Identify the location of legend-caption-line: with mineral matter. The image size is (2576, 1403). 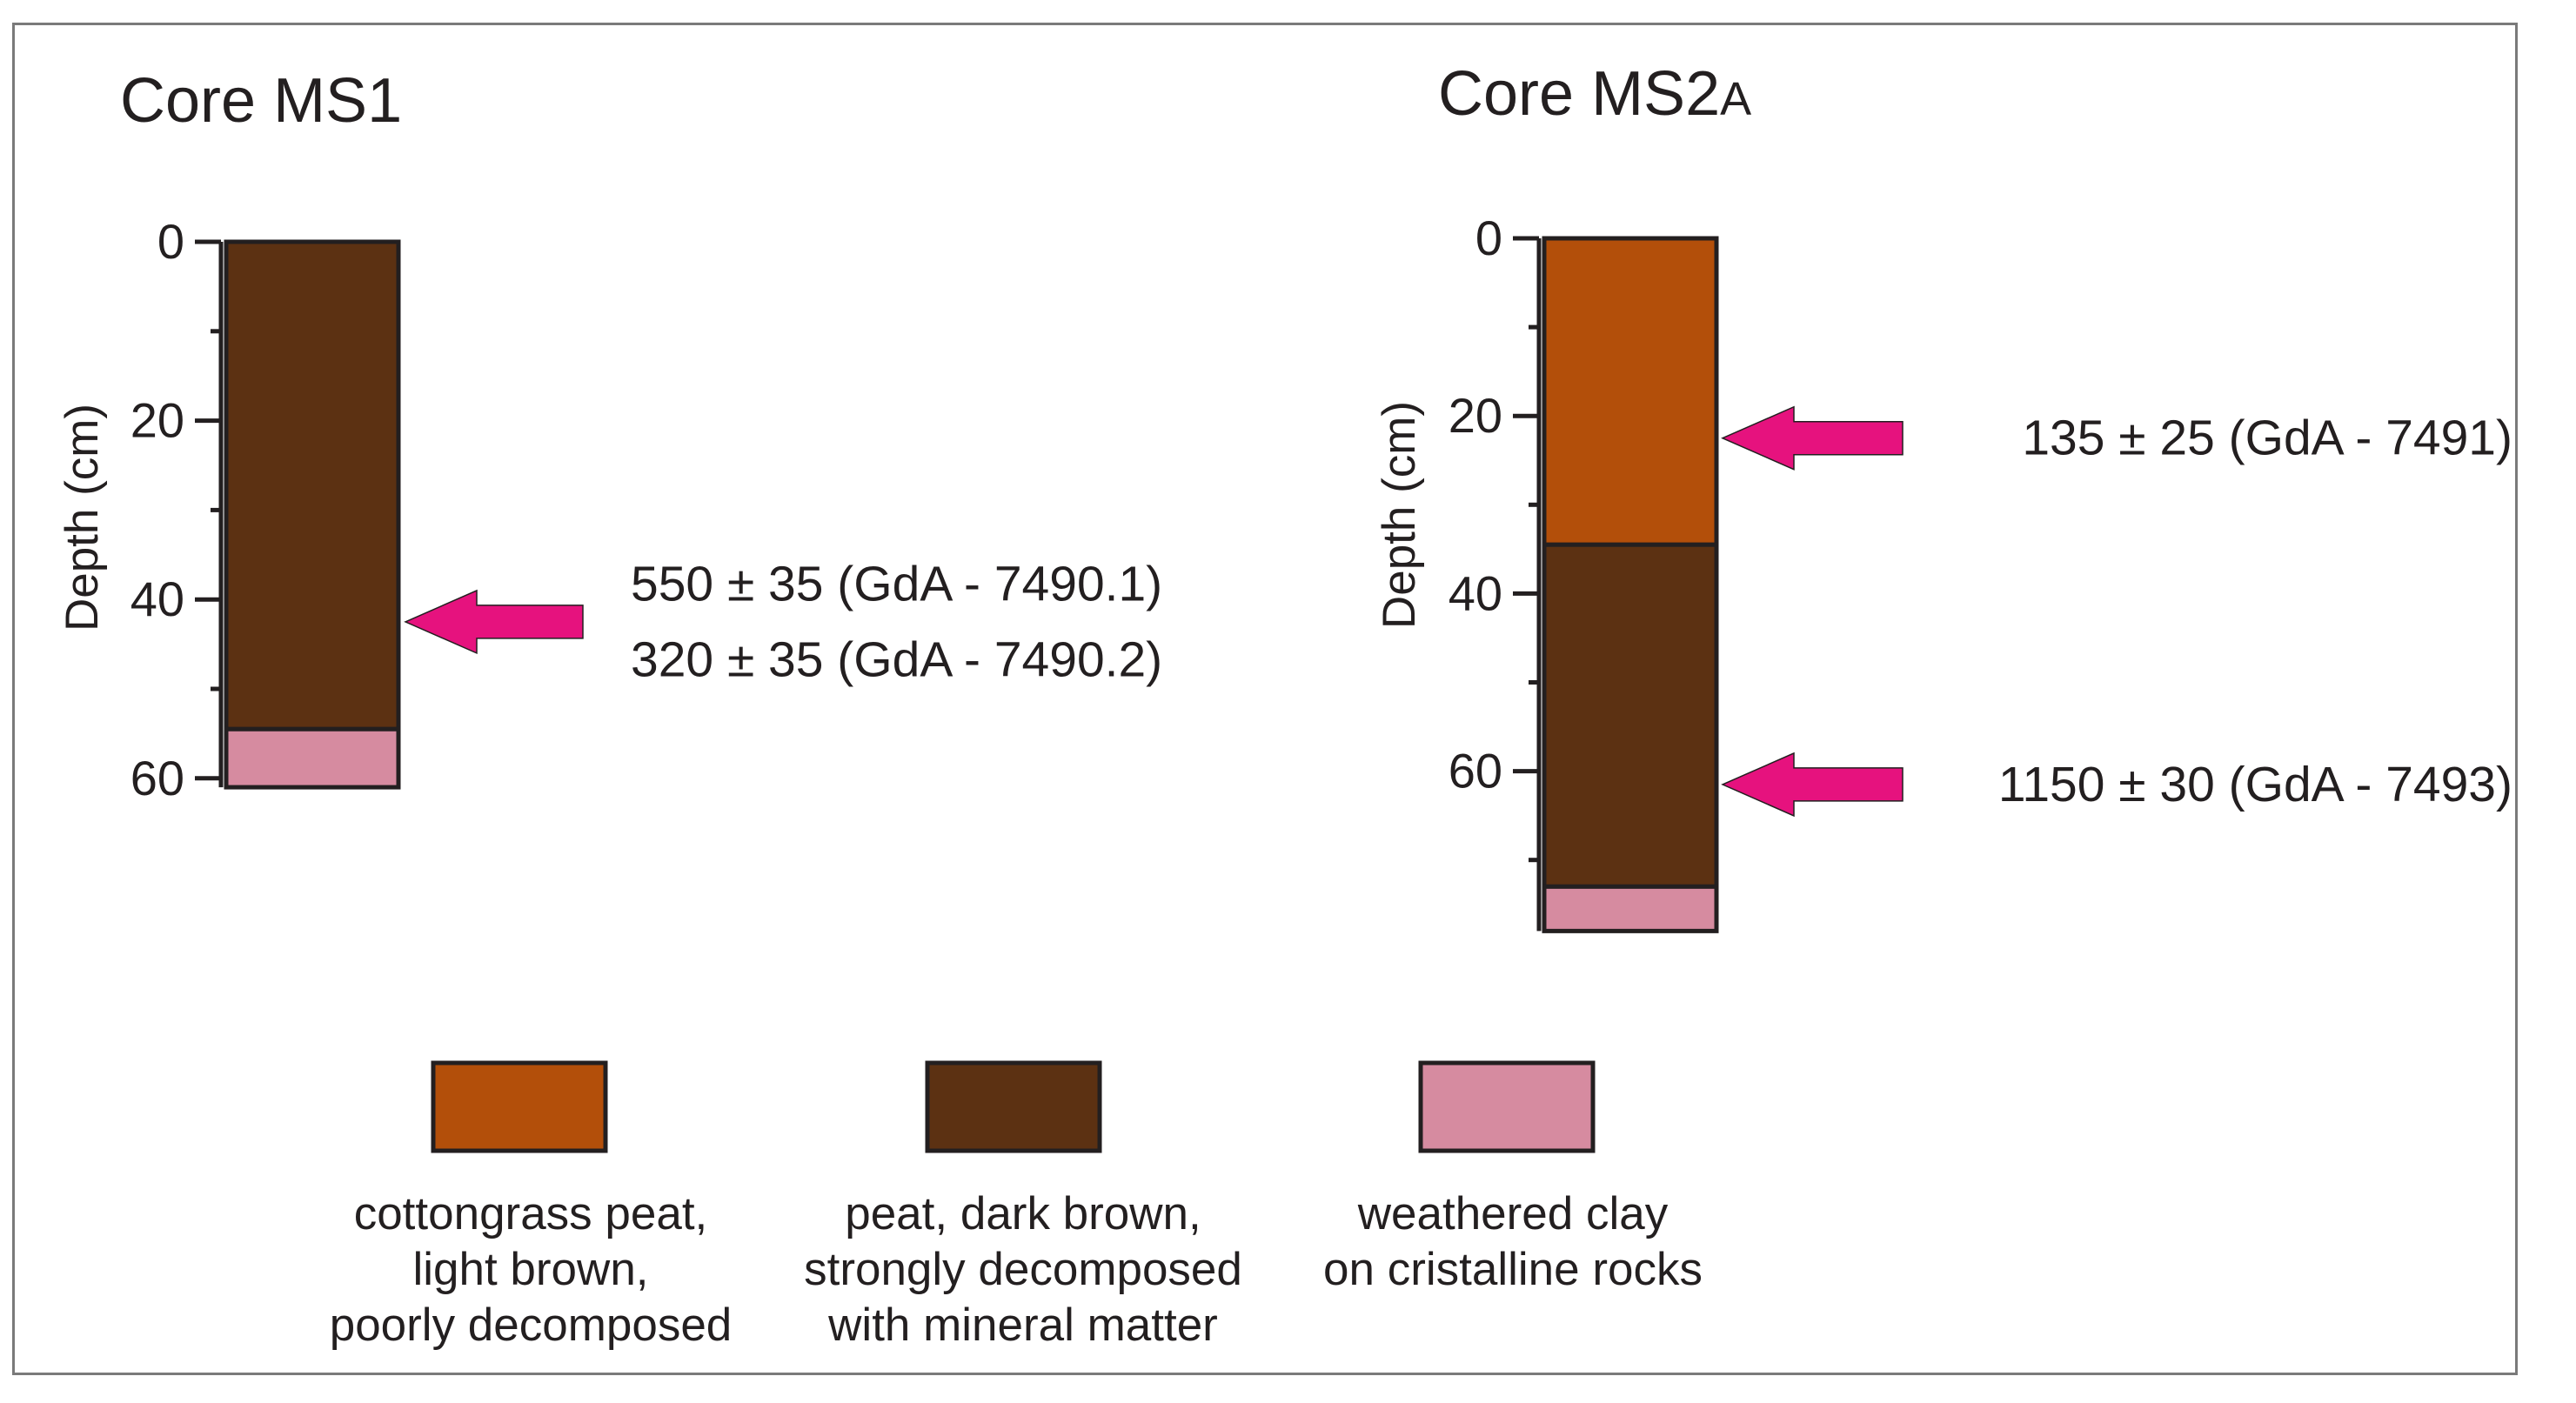
(1023, 1325).